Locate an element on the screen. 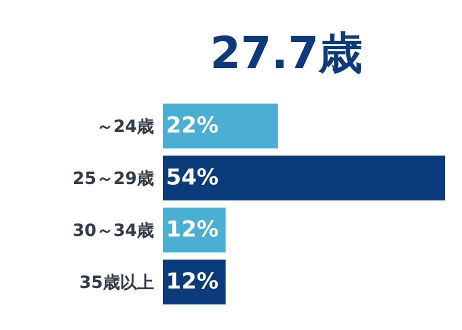  y-tick-label: 35歳以上 is located at coordinates (116, 282).